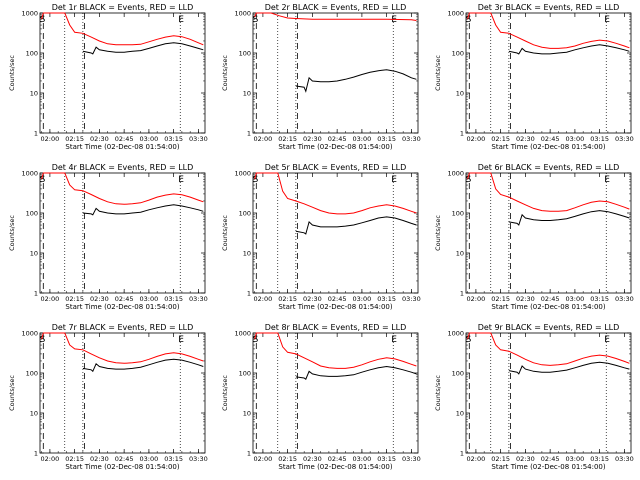 The height and width of the screenshot is (480, 640). I want to click on chart-title: Det 2r BLACK = Events, RED = LLD, so click(336, 7).